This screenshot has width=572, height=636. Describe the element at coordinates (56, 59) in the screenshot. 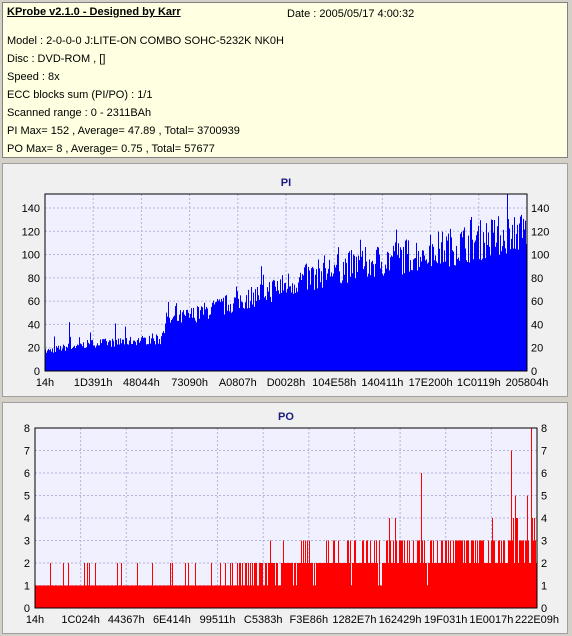

I see `disc-line: Disc : DVD-ROM , []` at that location.